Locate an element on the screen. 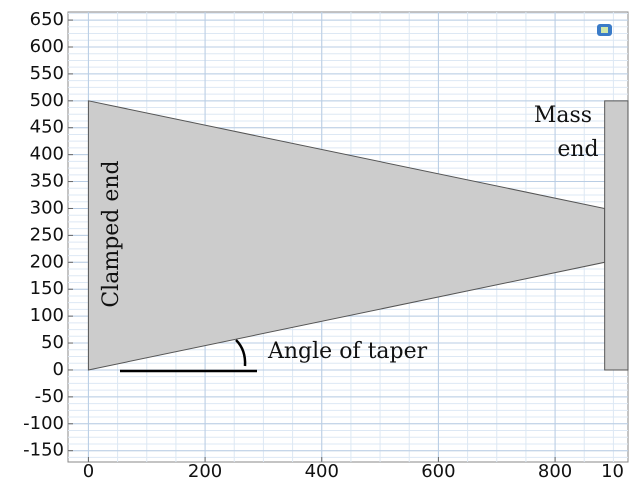 Image resolution: width=630 pixels, height=484 pixels. y-tick-label: 650 is located at coordinates (47, 19).